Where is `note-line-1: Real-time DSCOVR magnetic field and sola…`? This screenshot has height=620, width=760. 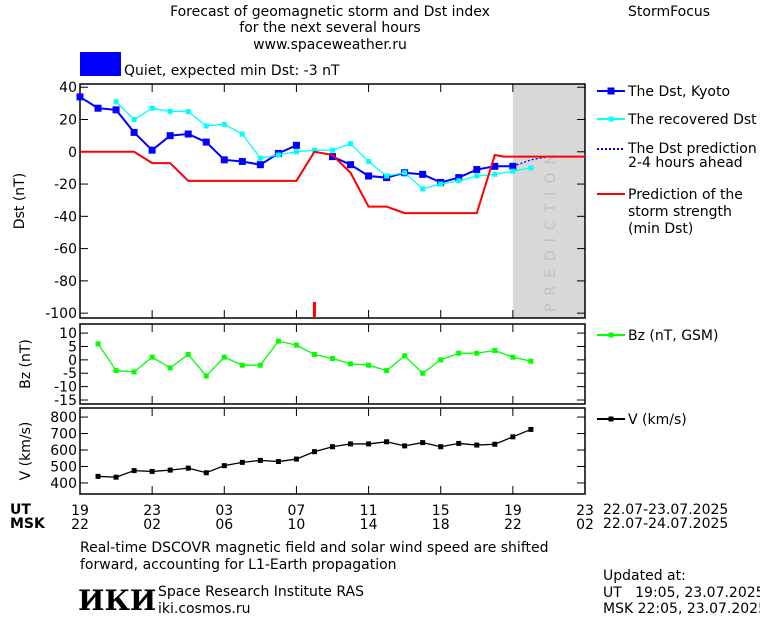 note-line-1: Real-time DSCOVR magnetic field and sola… is located at coordinates (314, 548).